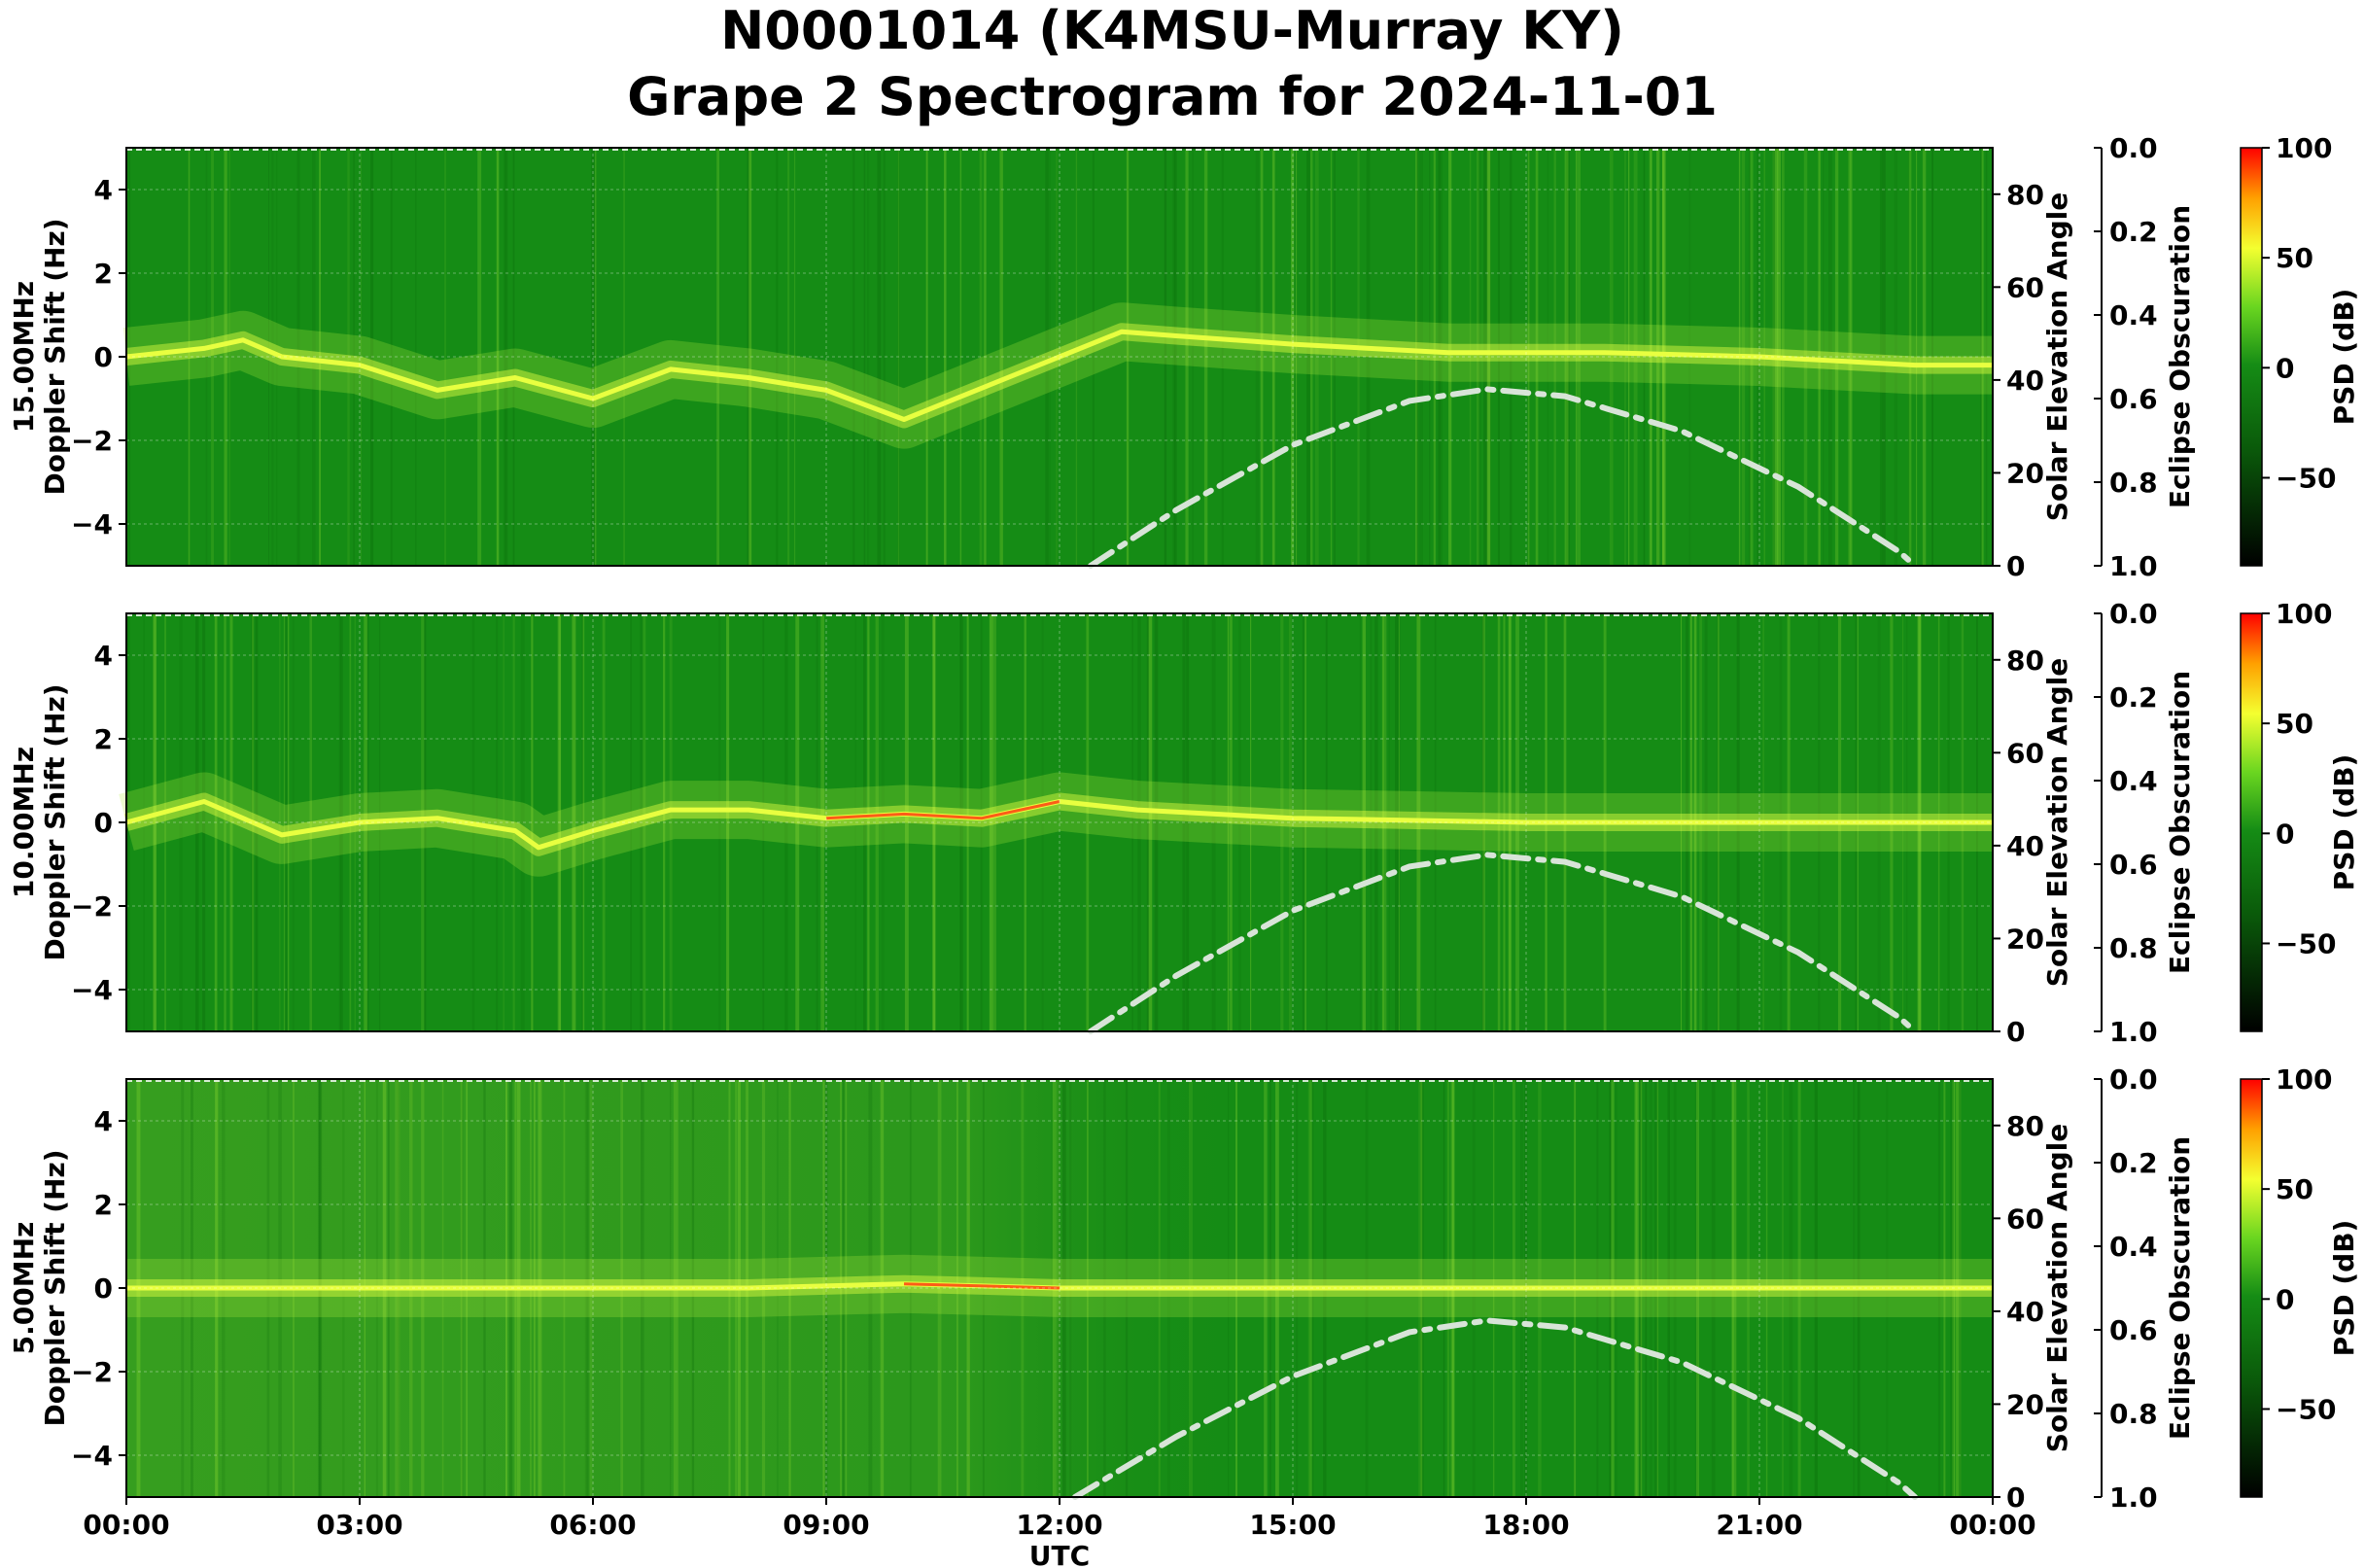  Describe the element at coordinates (592, 1525) in the screenshot. I see `x-tick-label: 06:00` at that location.